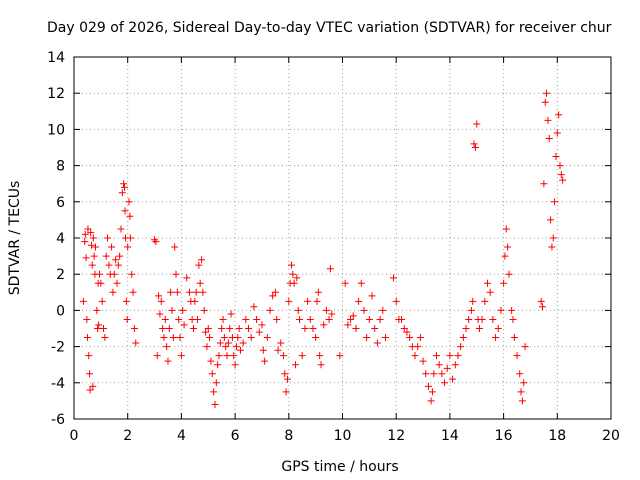 The image size is (640, 480). Describe the element at coordinates (58, 420) in the screenshot. I see `y-tick-label: -6` at that location.